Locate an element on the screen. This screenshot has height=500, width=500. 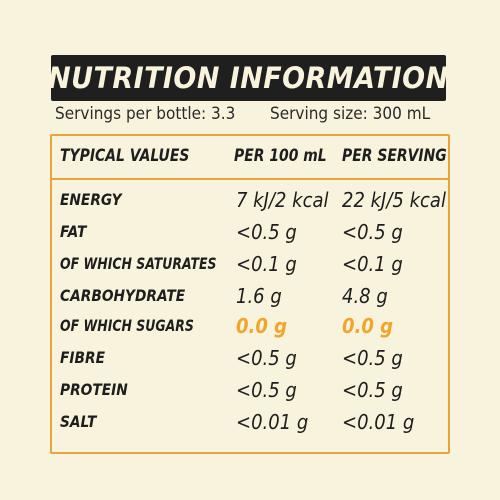
sugars-per-100ml: 0.0 g is located at coordinates (262, 326).